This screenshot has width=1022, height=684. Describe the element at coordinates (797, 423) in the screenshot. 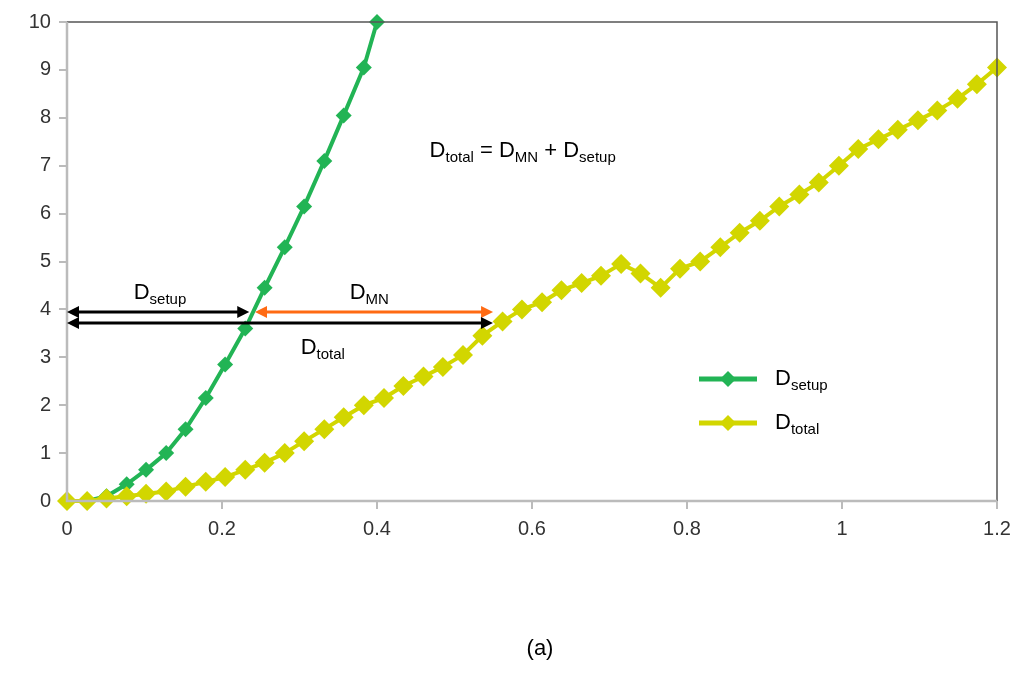

I see `legend-label: D$_{total}$` at that location.